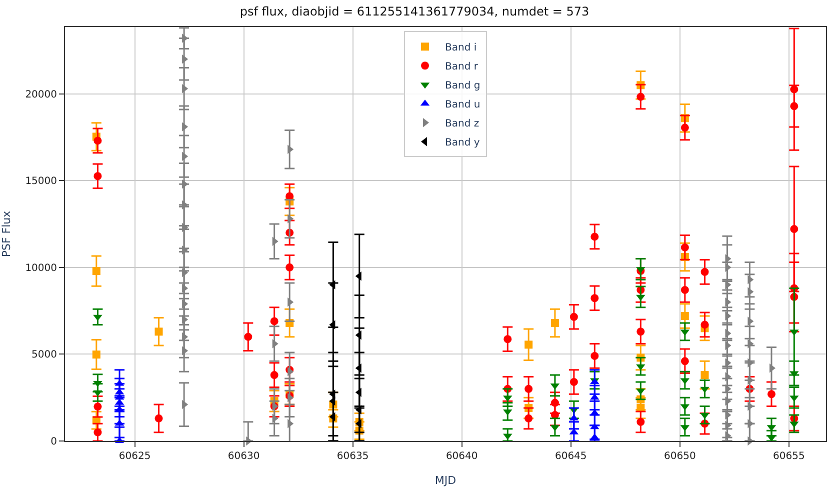  I want to click on legend-label: Band z, so click(462, 124).